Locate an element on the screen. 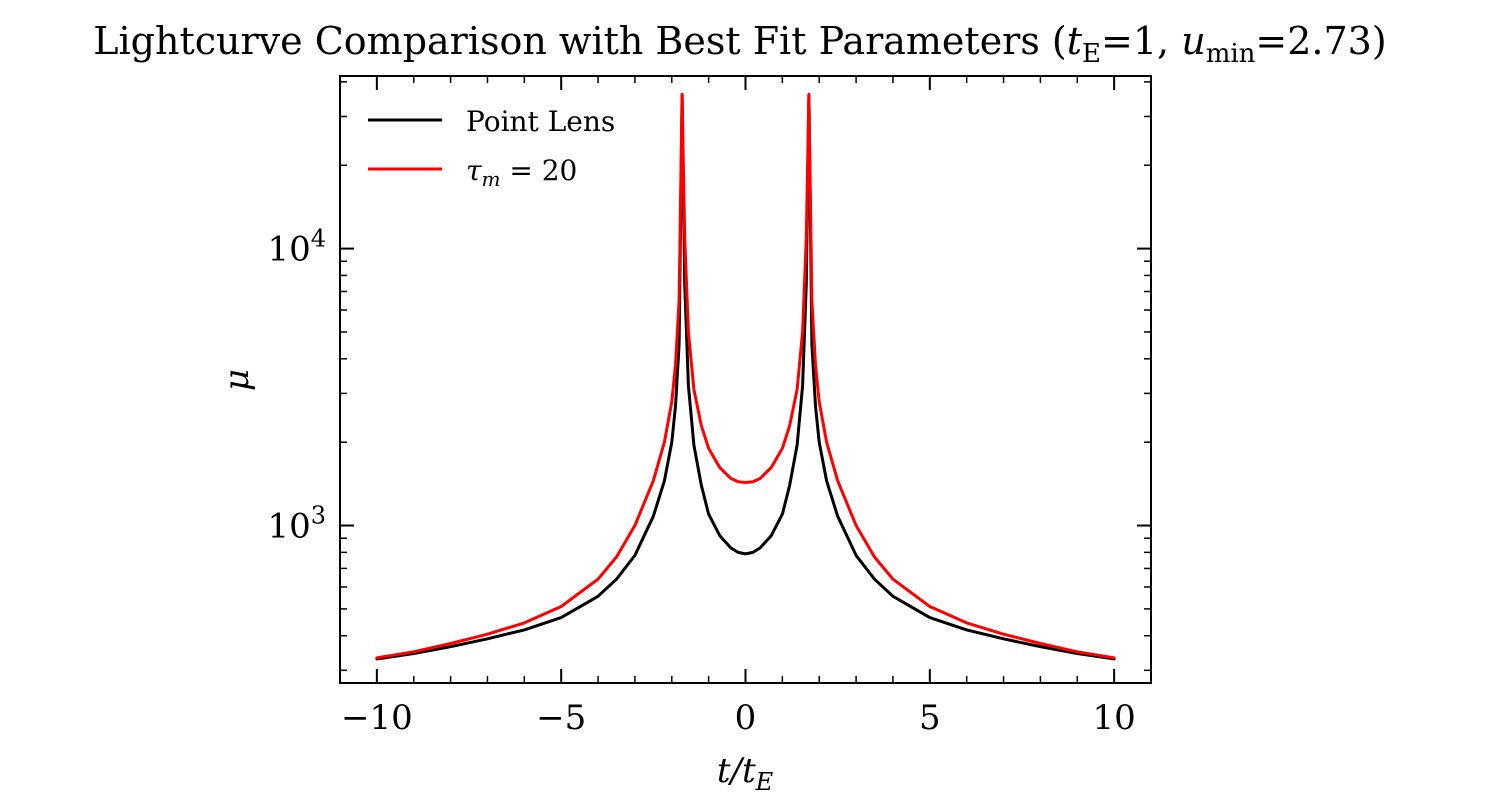 The image size is (1490, 808). title-u-value: =2.73) is located at coordinates (1320, 41).